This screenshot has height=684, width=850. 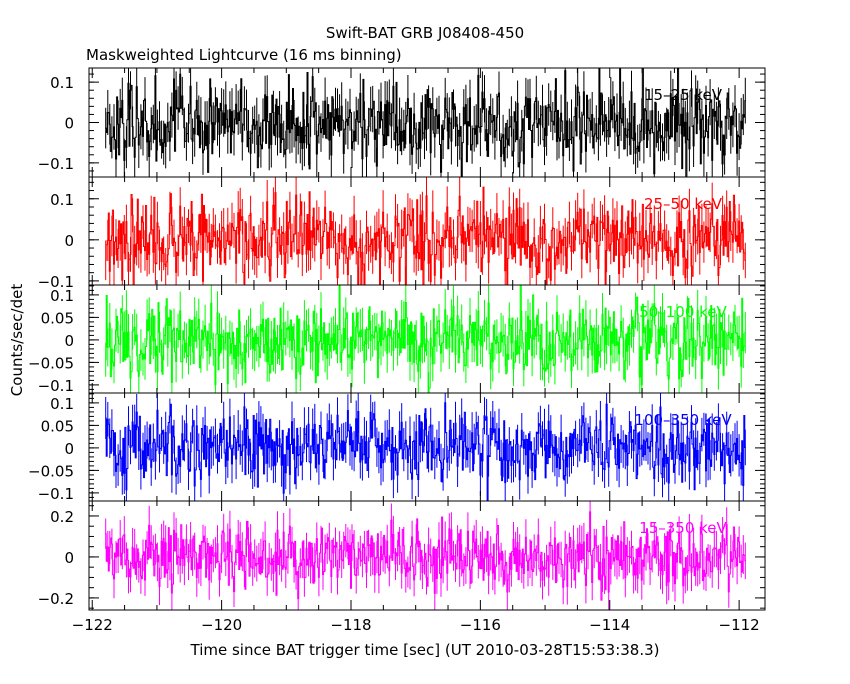 What do you see at coordinates (92, 625) in the screenshot?
I see `x-tick-label: −122` at bounding box center [92, 625].